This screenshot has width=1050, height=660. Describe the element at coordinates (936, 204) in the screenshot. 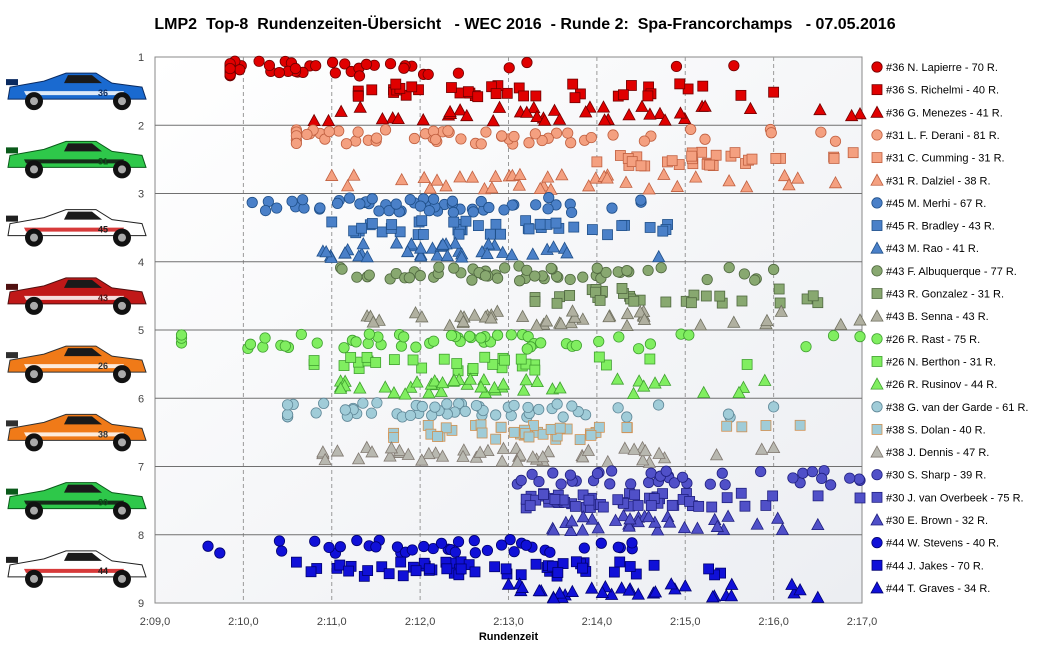

I see `legend-entry: #45 M. Merhi - 67 R.` at that location.